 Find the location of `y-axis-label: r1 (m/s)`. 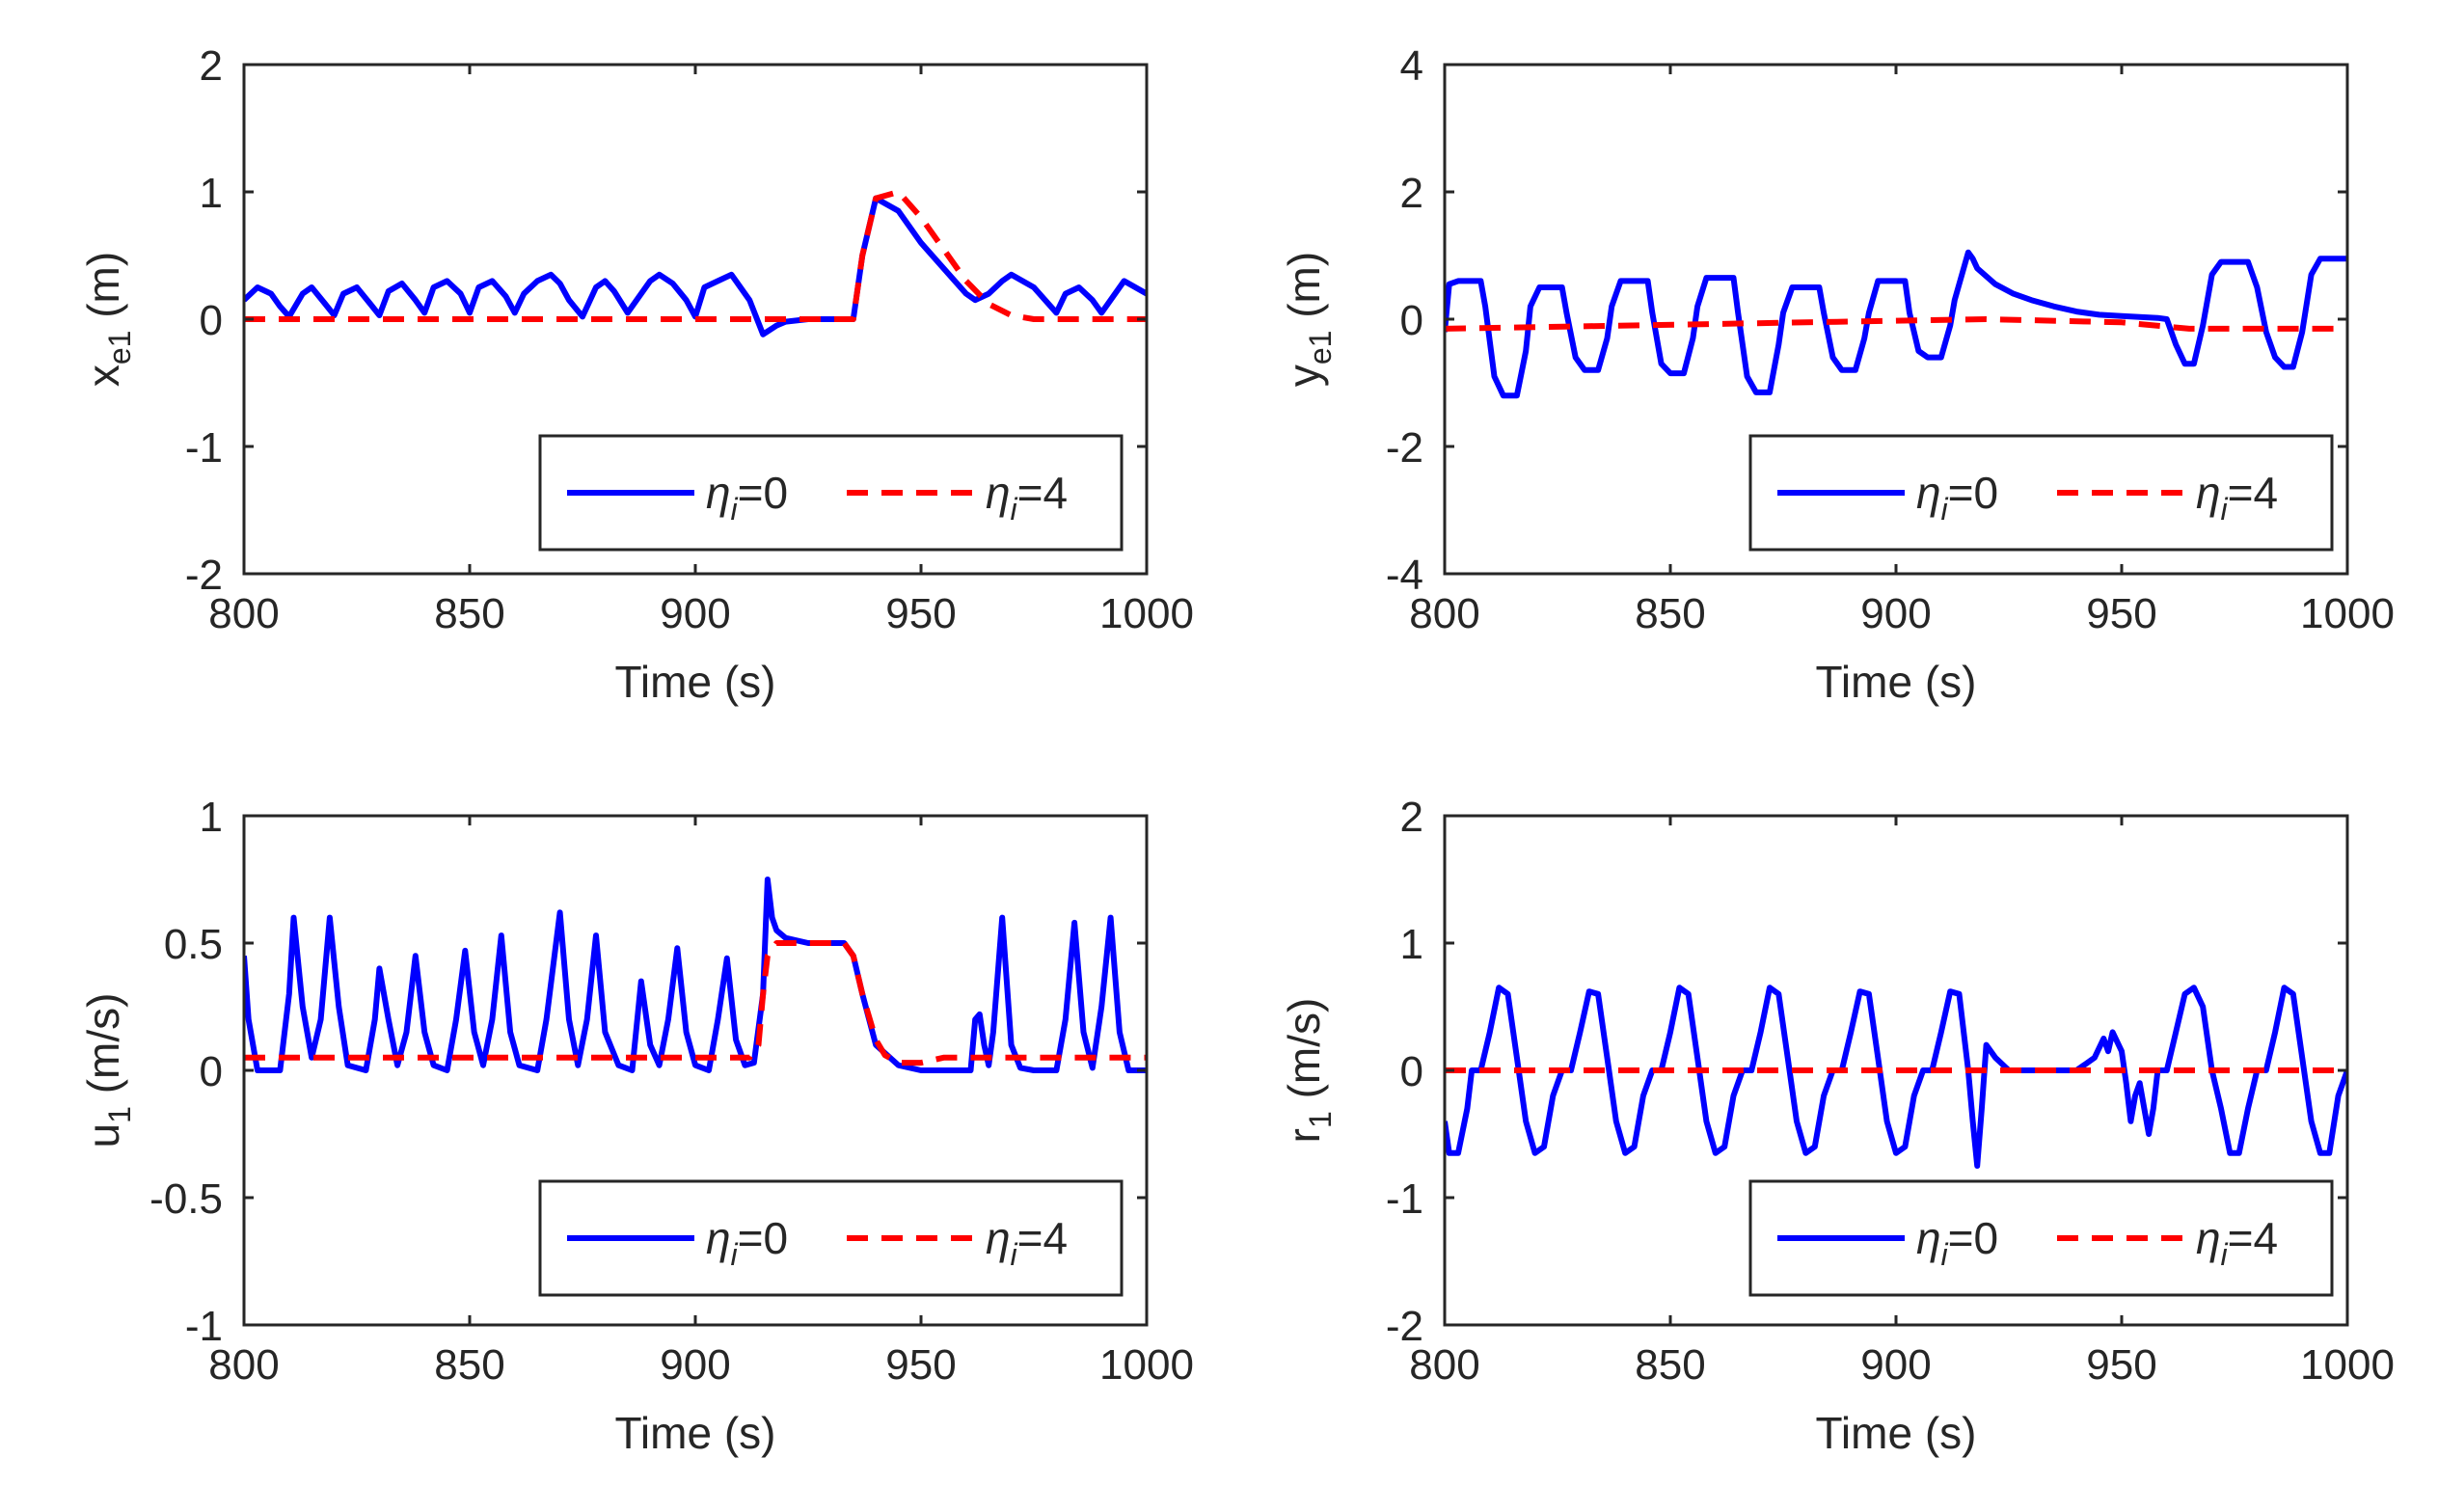

y-axis-label: r1 (m/s) is located at coordinates (1308, 1071).